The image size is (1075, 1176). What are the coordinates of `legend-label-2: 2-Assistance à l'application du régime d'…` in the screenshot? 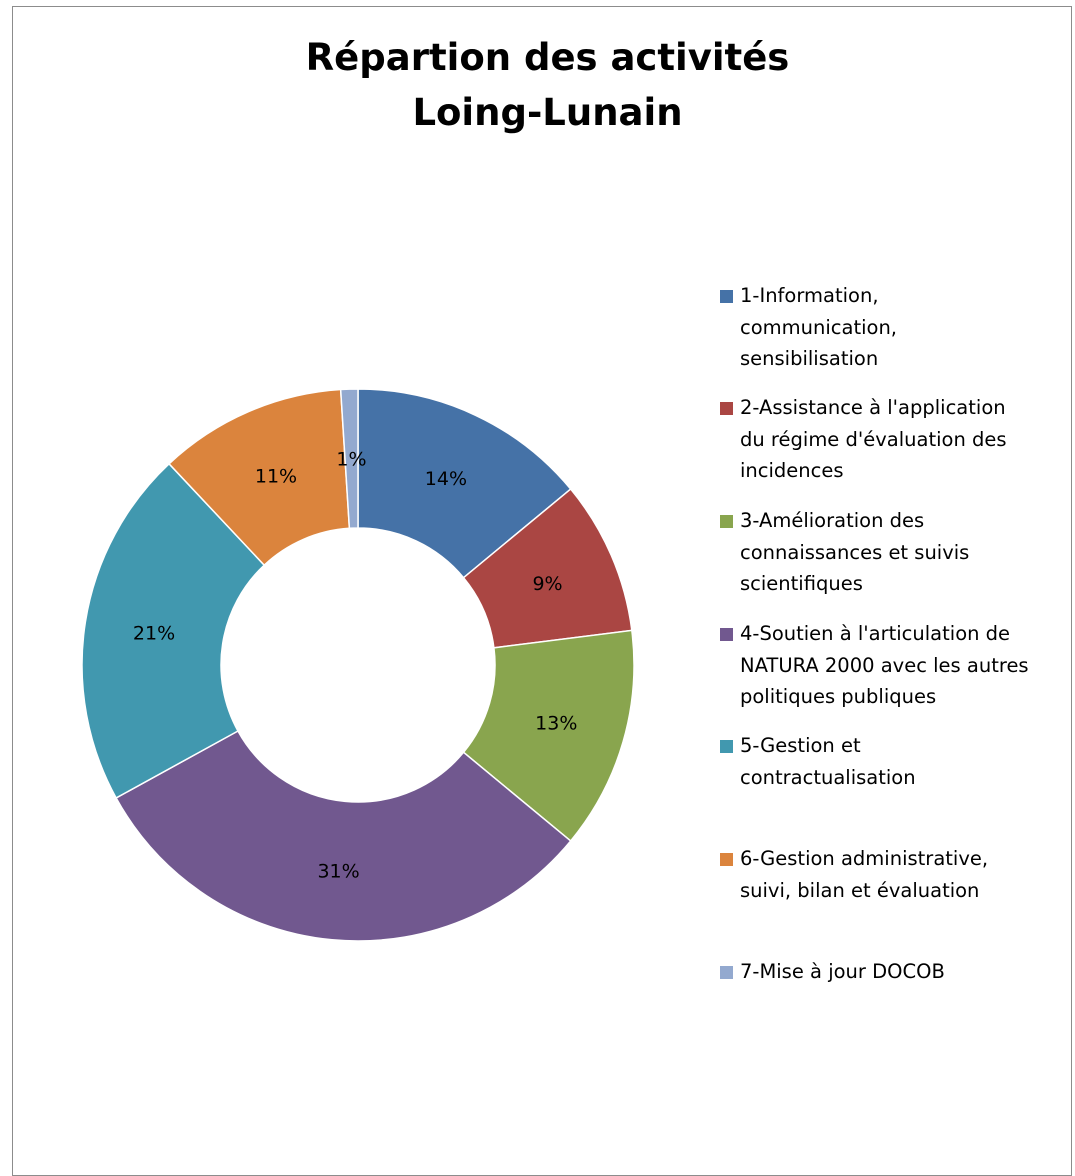 It's located at (907, 439).